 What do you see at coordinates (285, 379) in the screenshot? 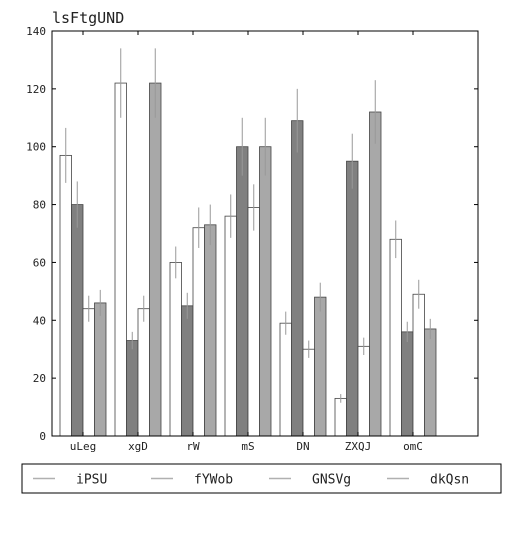
I see `bar-iPSU-DN` at bounding box center [285, 379].